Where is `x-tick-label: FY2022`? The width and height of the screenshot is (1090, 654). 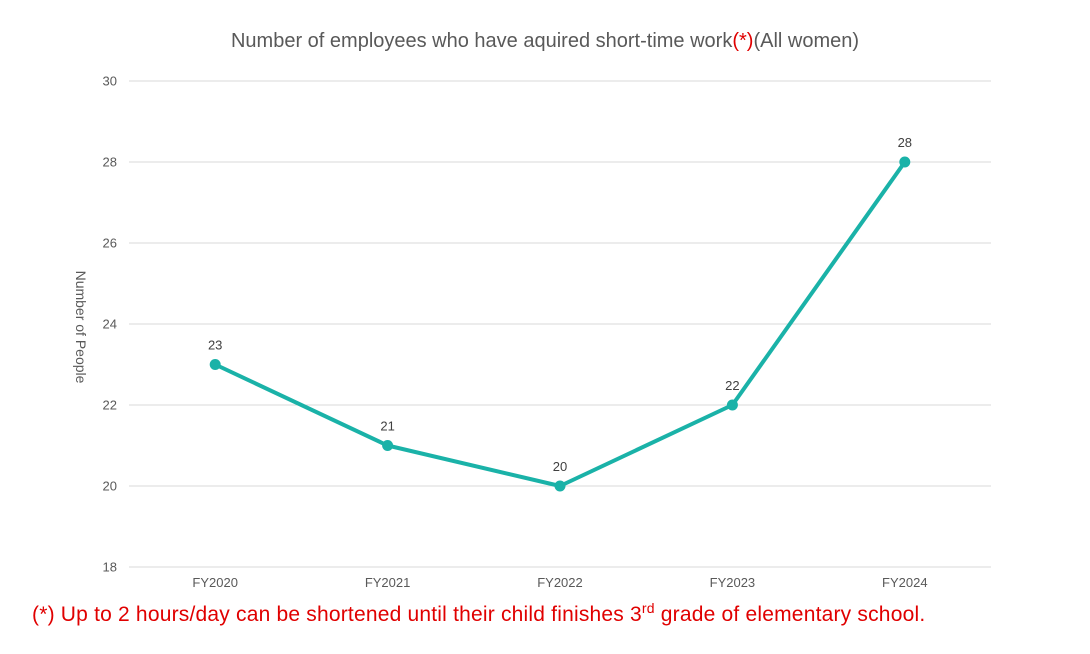 x-tick-label: FY2022 is located at coordinates (560, 582).